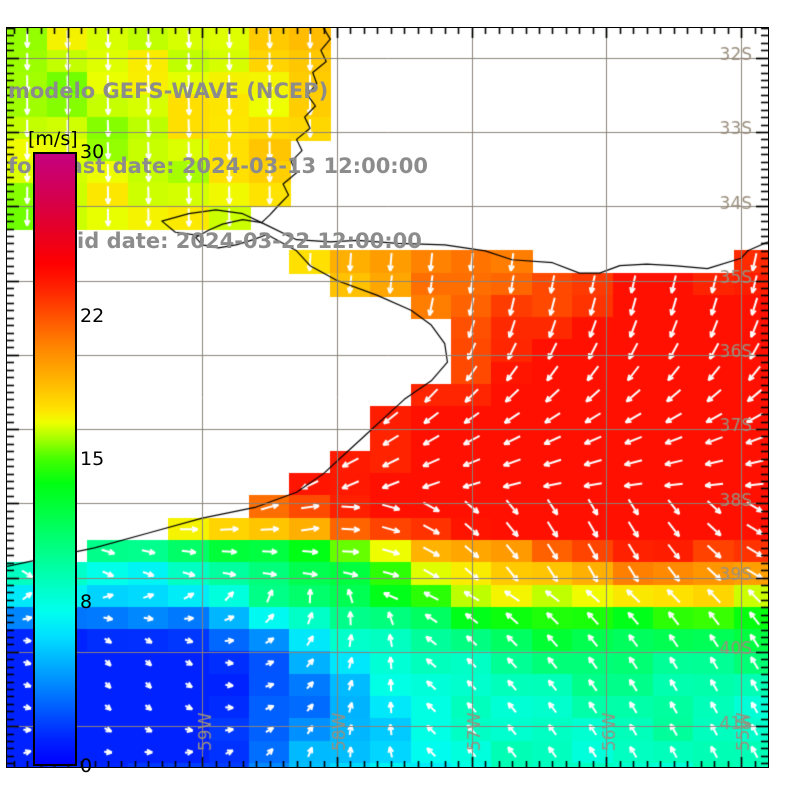  Describe the element at coordinates (92, 152) in the screenshot. I see `colorbar-tick-30: 30` at that location.